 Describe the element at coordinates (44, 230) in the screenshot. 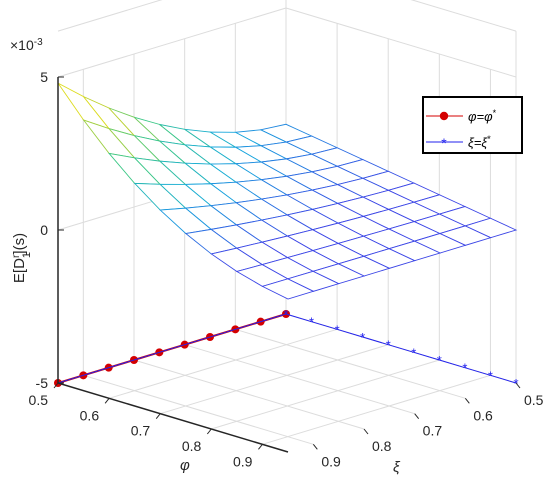

I see `z-tick-label: 0` at that location.